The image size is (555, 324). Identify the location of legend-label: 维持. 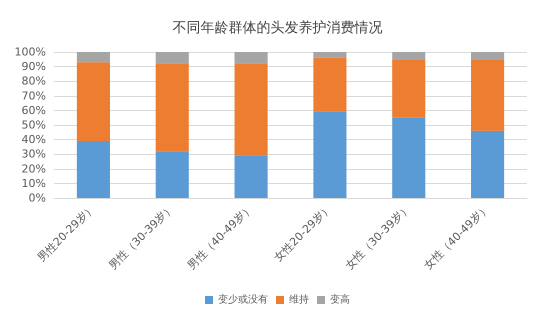
(299, 300).